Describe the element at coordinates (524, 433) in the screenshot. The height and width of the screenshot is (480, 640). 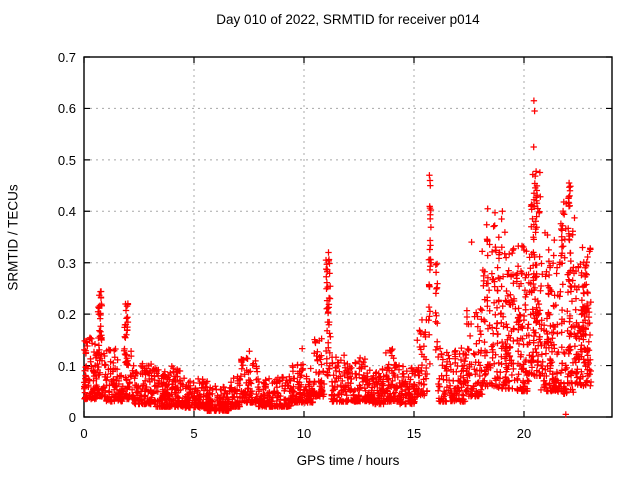
I see `x-tick-label: 20` at that location.